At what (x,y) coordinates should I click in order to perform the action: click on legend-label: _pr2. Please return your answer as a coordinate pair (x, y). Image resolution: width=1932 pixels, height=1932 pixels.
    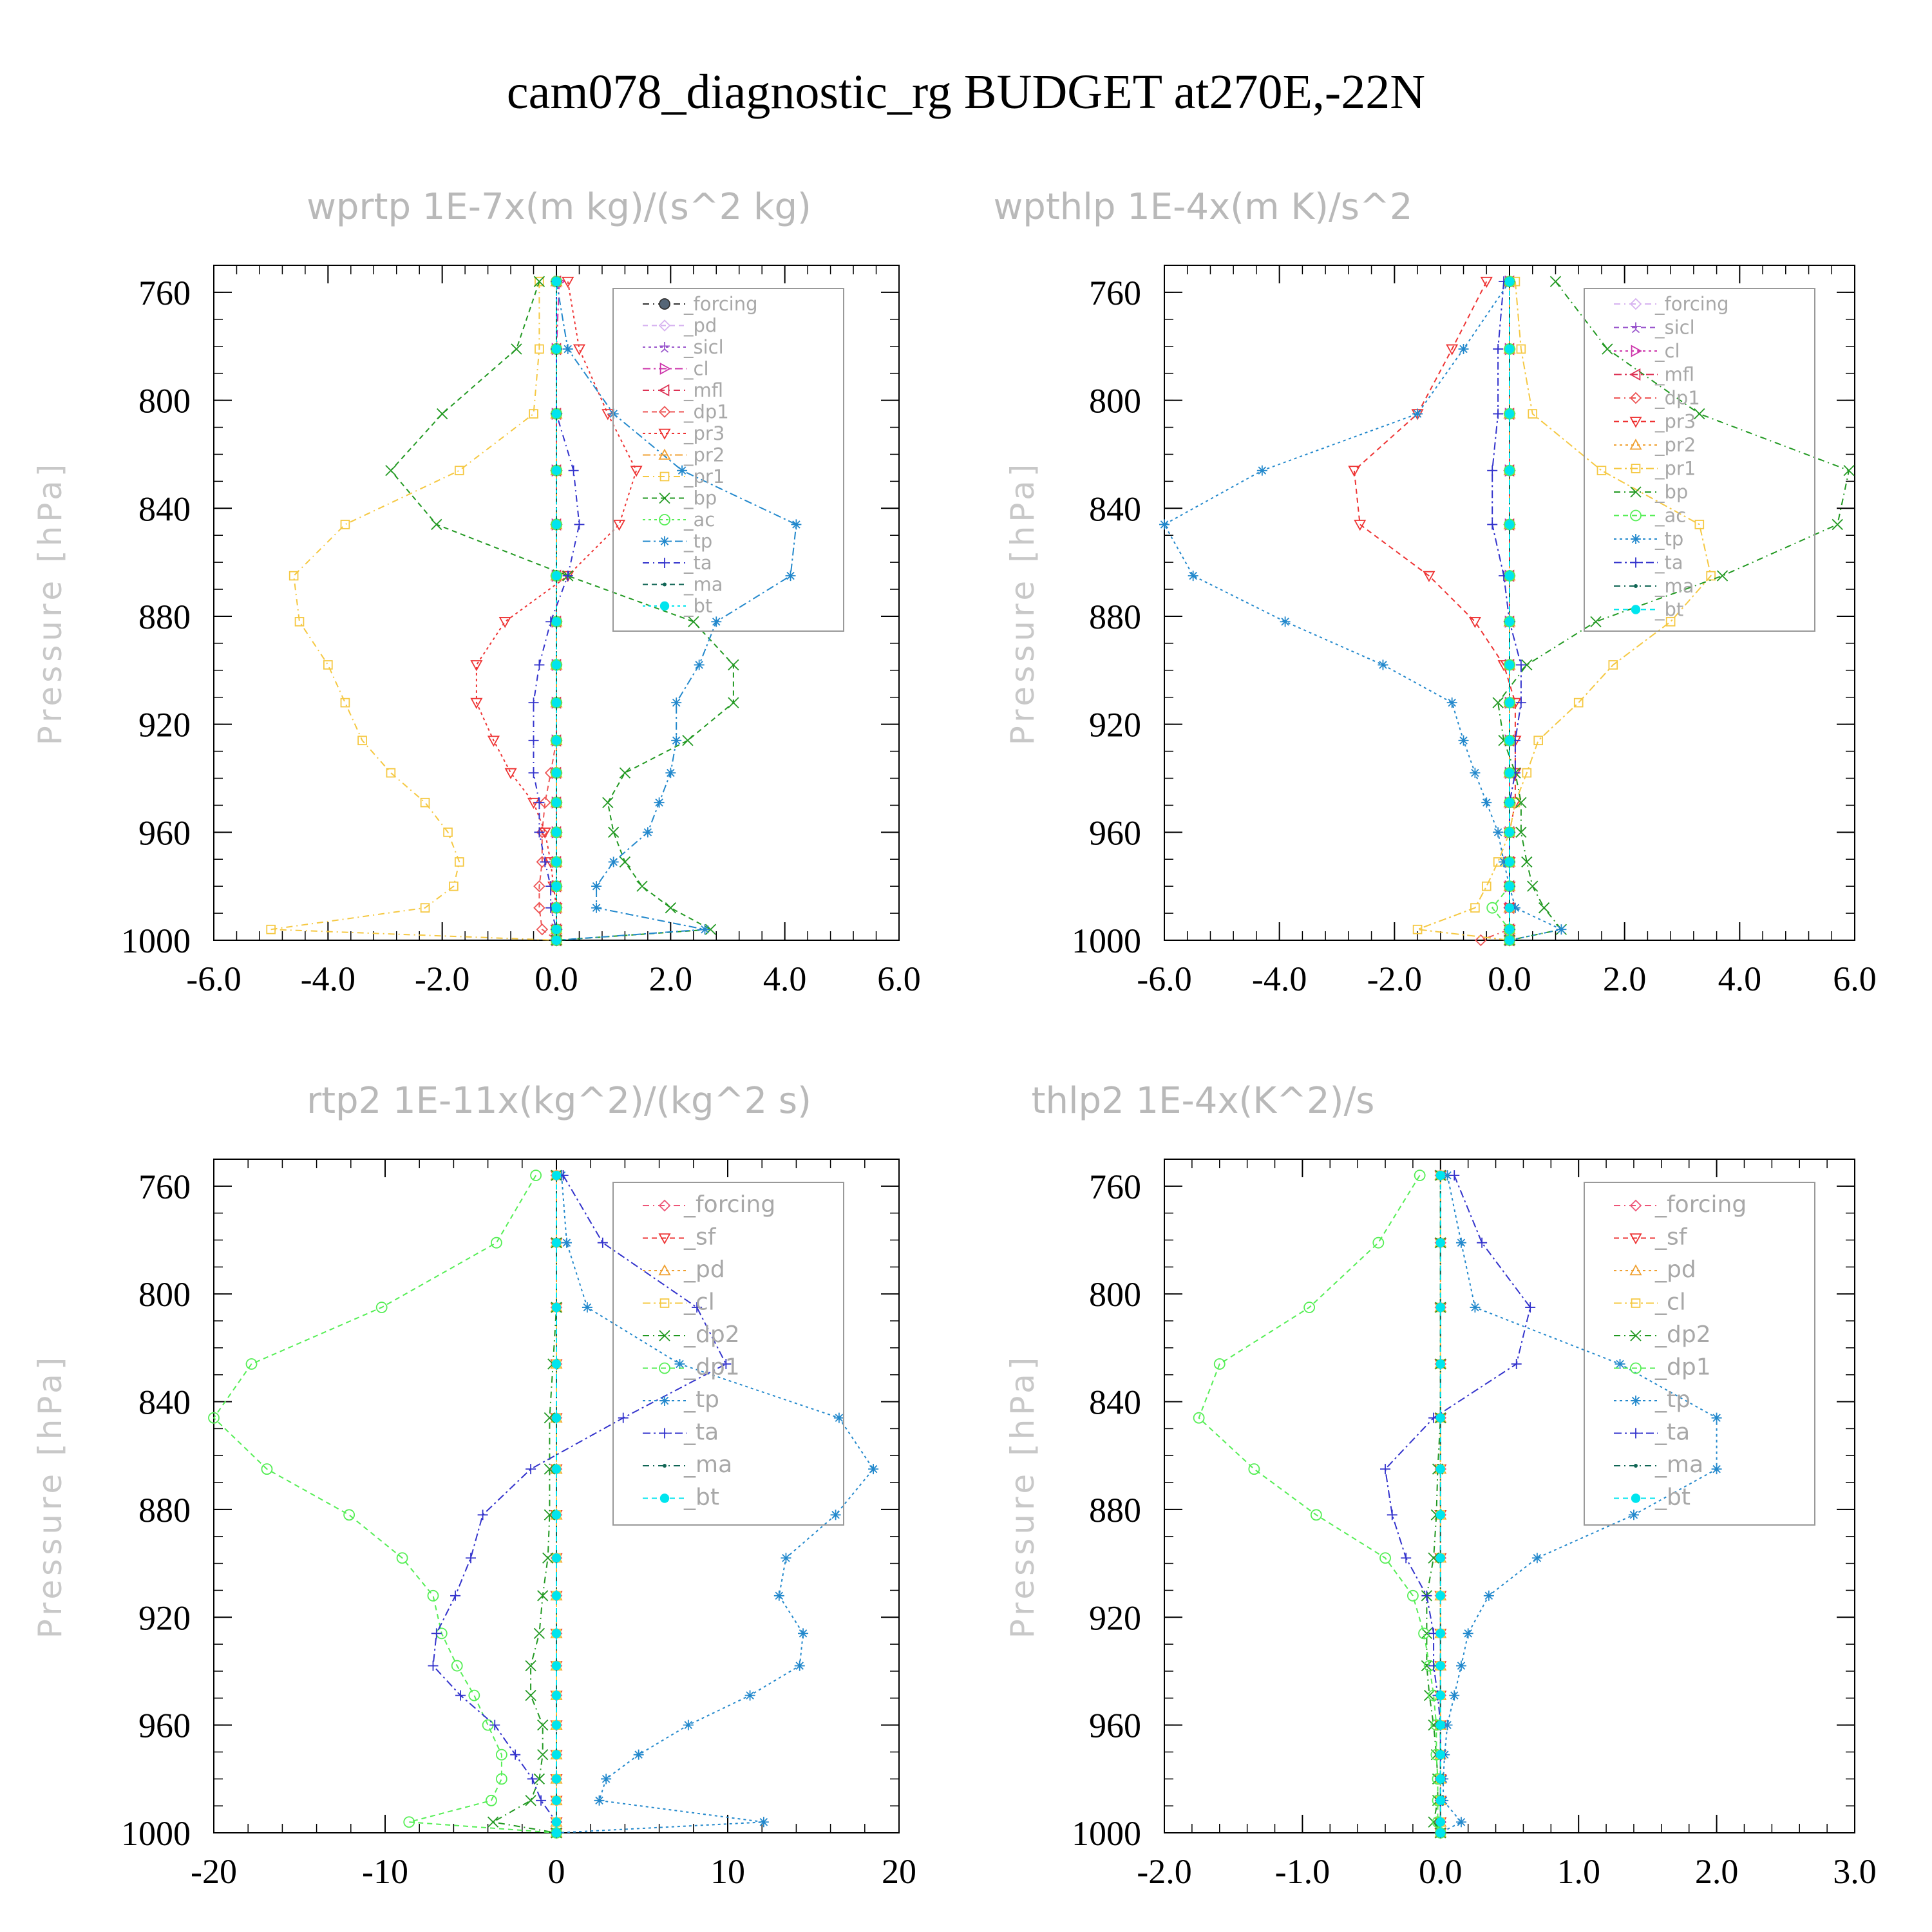
    Looking at the image, I should click on (1675, 445).